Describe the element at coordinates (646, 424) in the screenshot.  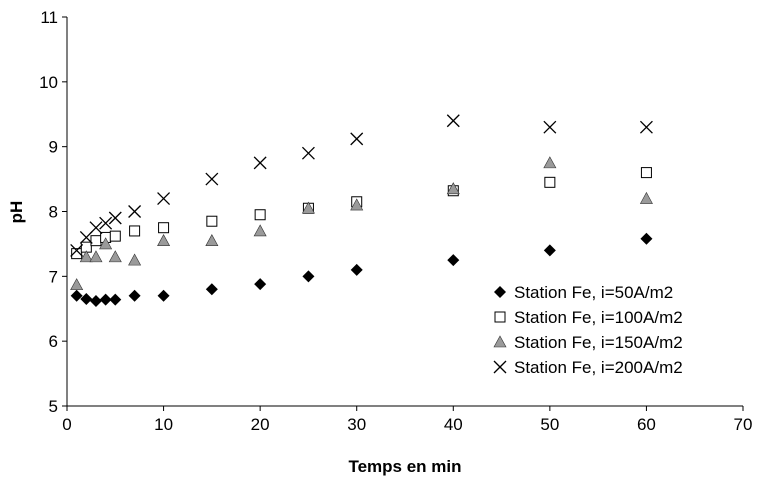
I see `x-tick-label: 60` at that location.